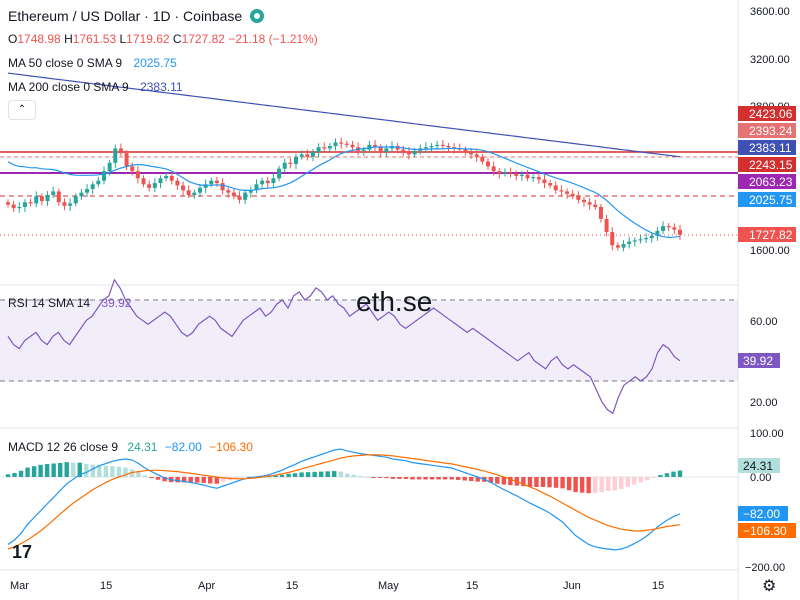 This screenshot has width=800, height=600. What do you see at coordinates (769, 586) in the screenshot?
I see `gear-icon: ⚙` at bounding box center [769, 586].